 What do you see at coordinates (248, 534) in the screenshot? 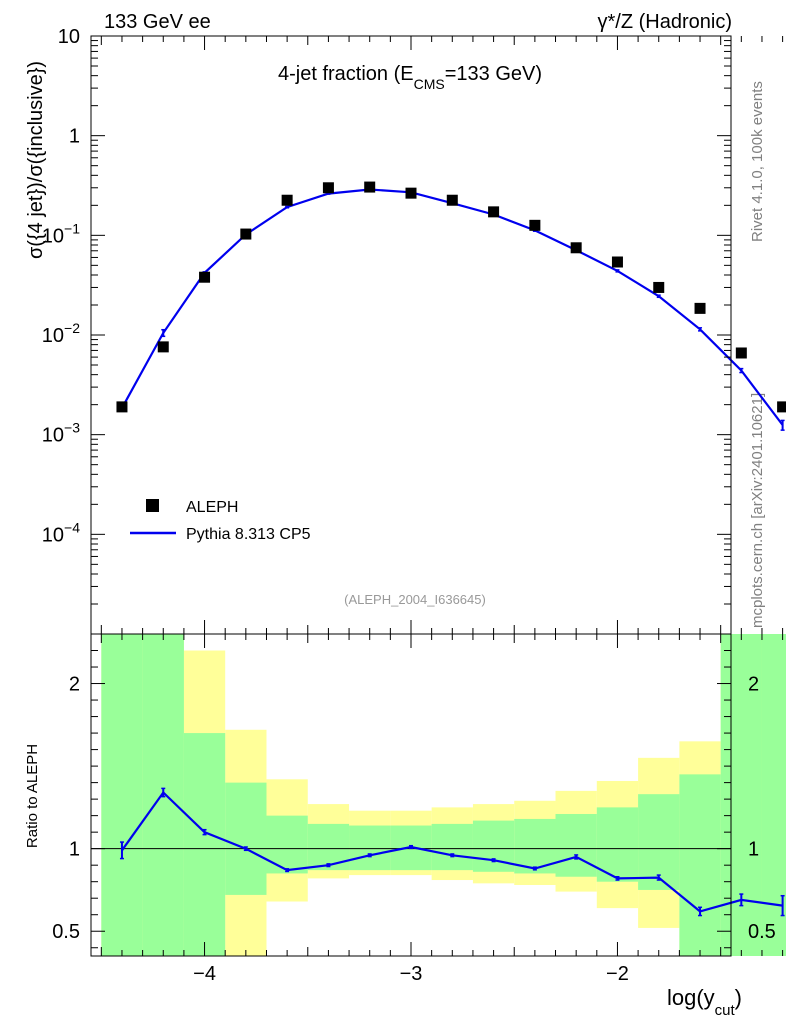
I see `legend-label-pythia: Pythia 8.313 CP5` at bounding box center [248, 534].